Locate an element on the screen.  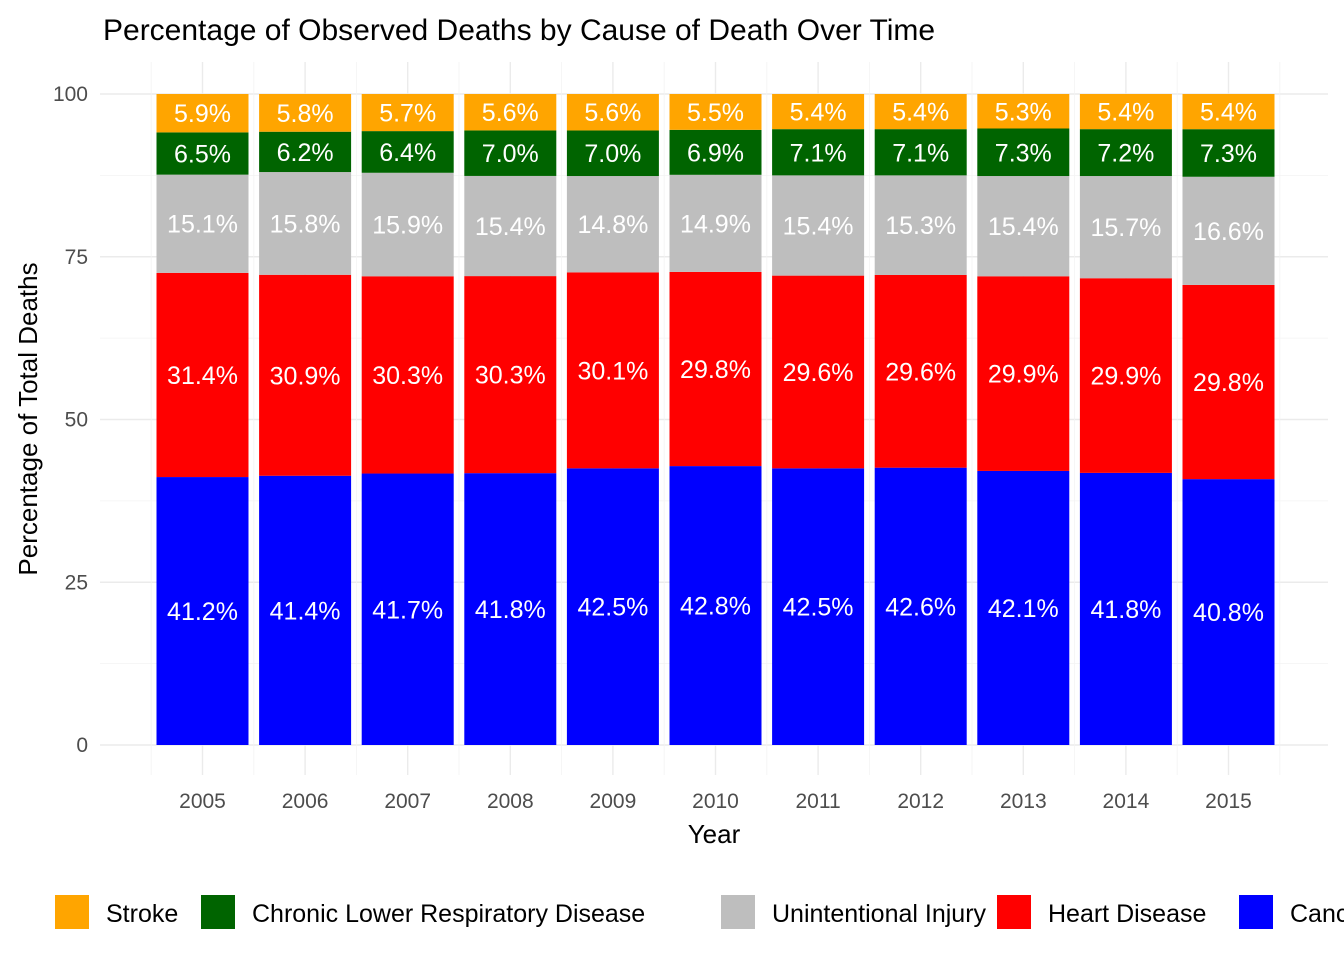
x-tick-label: 2015 is located at coordinates (1228, 801).